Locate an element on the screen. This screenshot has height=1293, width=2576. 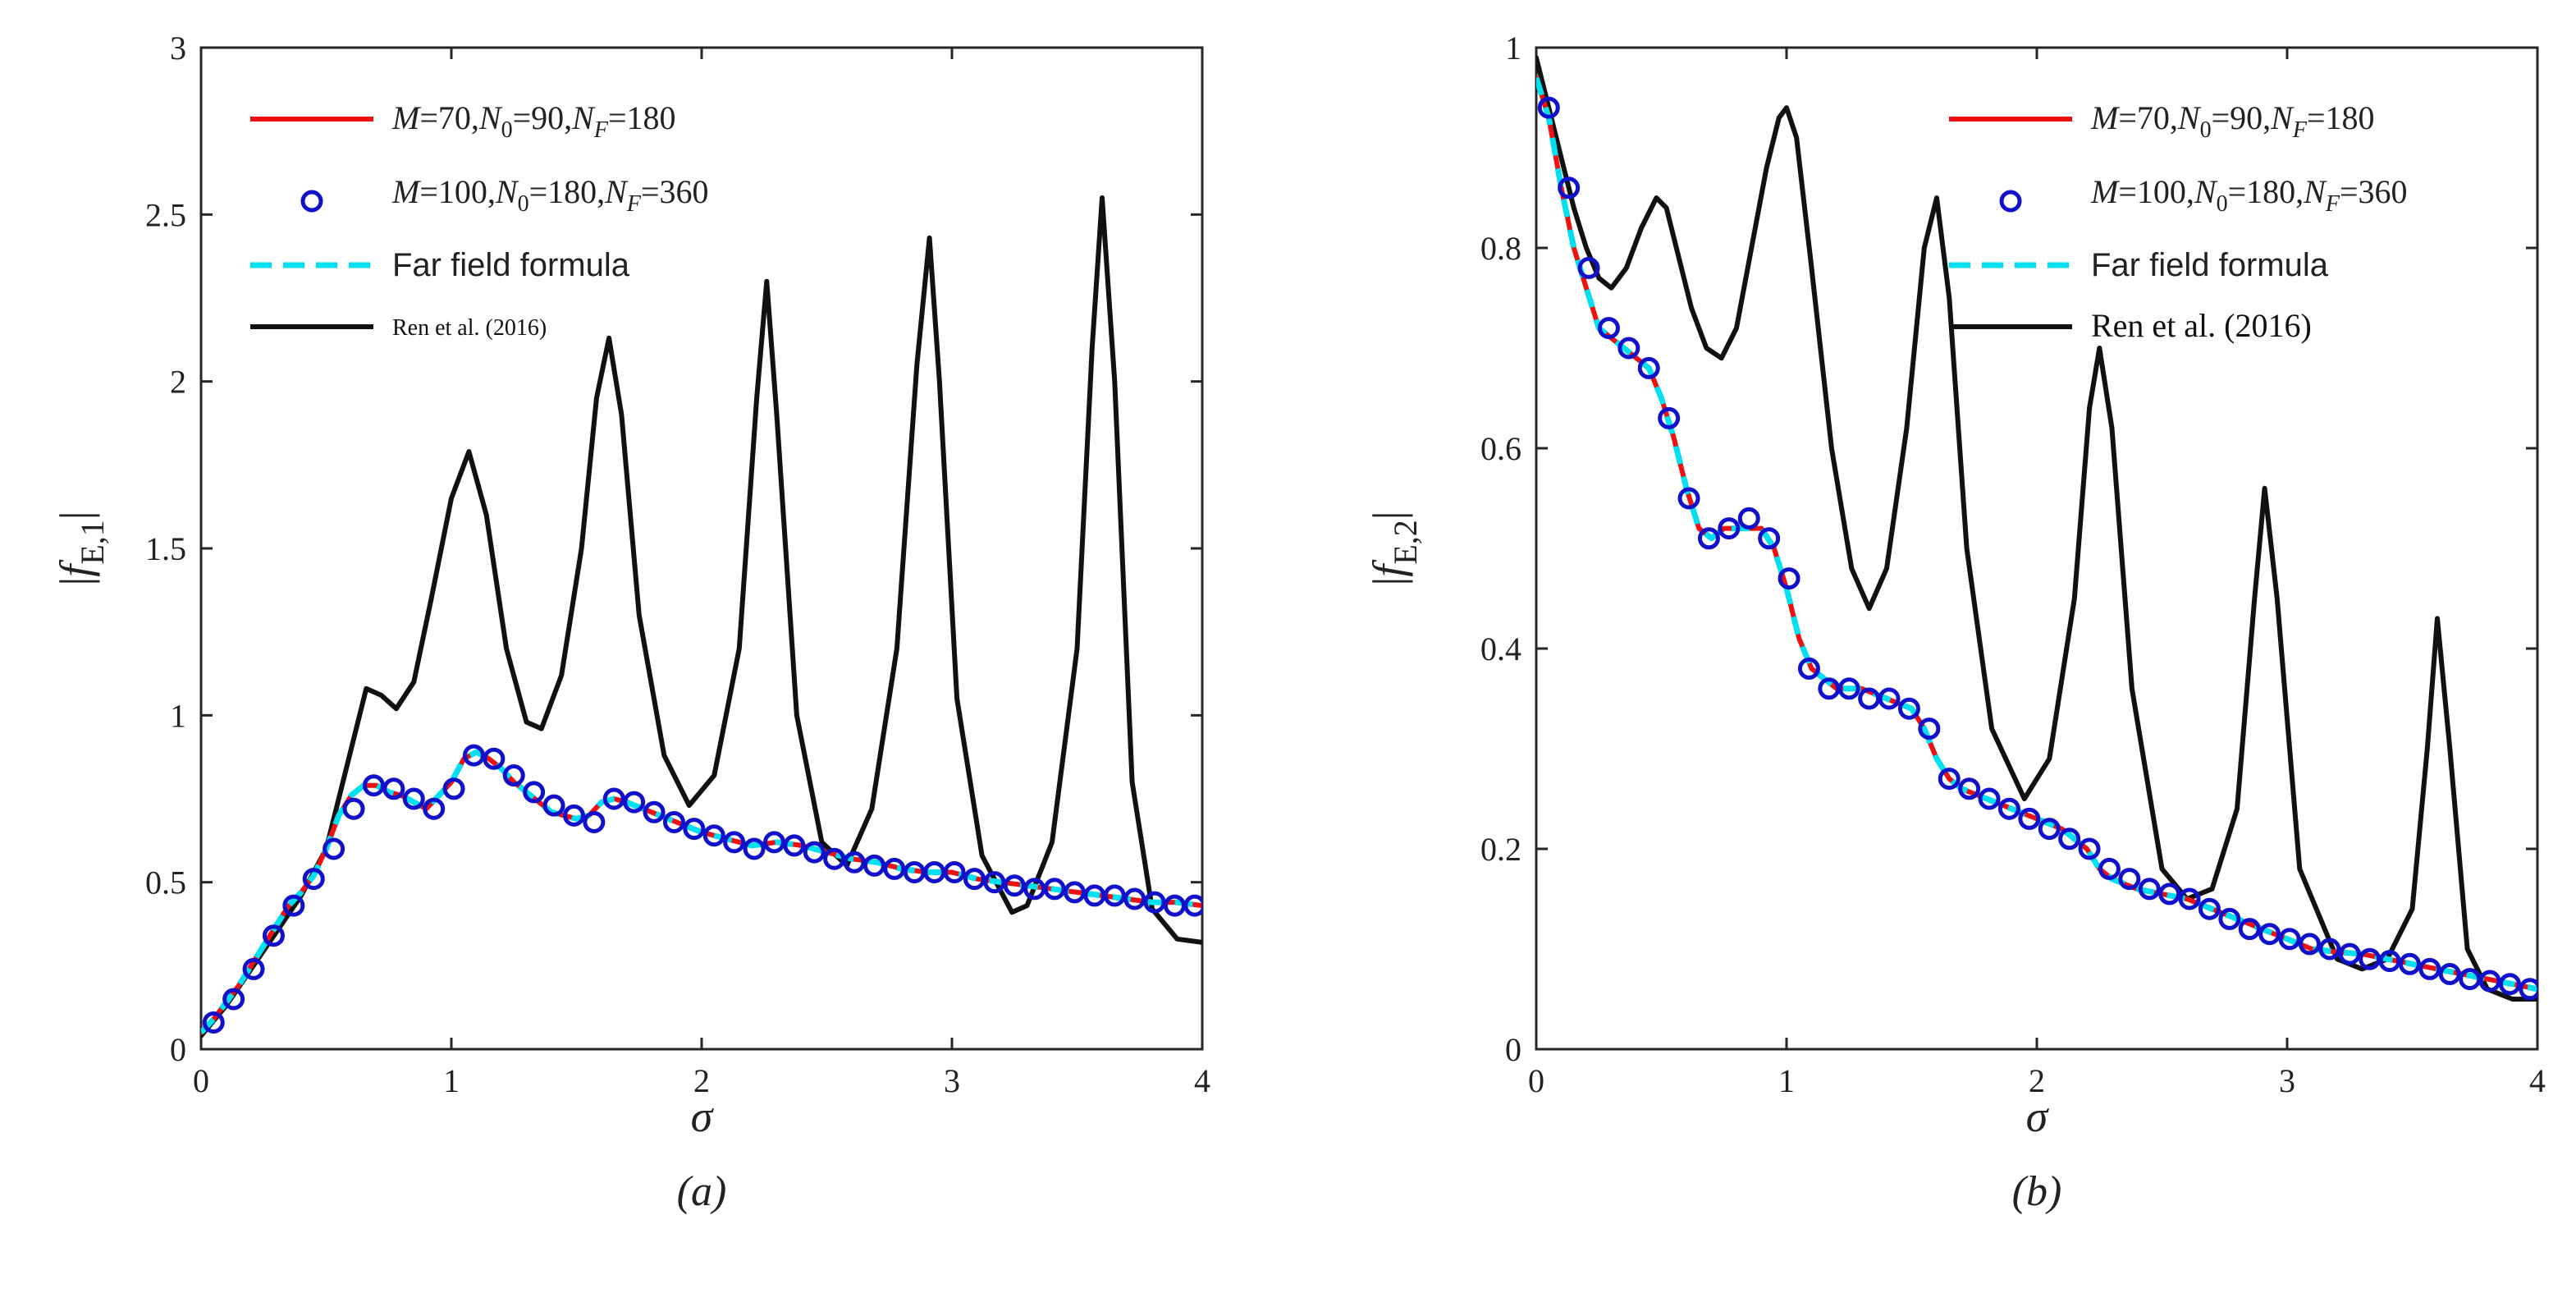
y-tick-label-b-0: 0 is located at coordinates (1513, 1049).